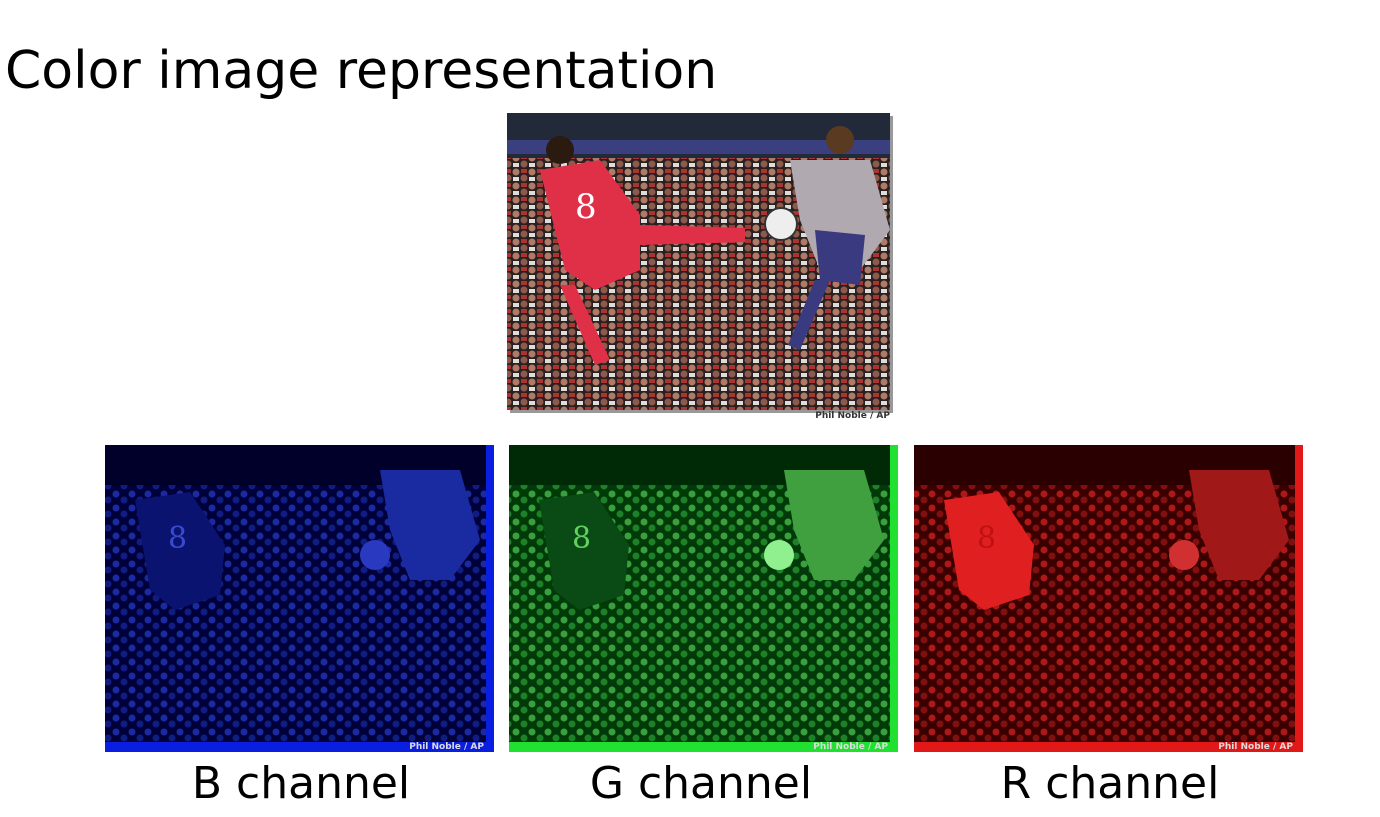 The height and width of the screenshot is (817, 1380). Describe the element at coordinates (642, 250) in the screenshot. I see `red-player: 8` at that location.